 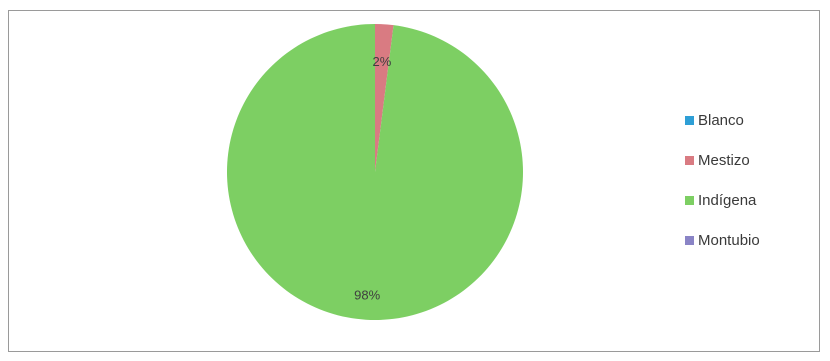 What do you see at coordinates (367, 295) in the screenshot?
I see `data-label-indigena: 98%` at bounding box center [367, 295].